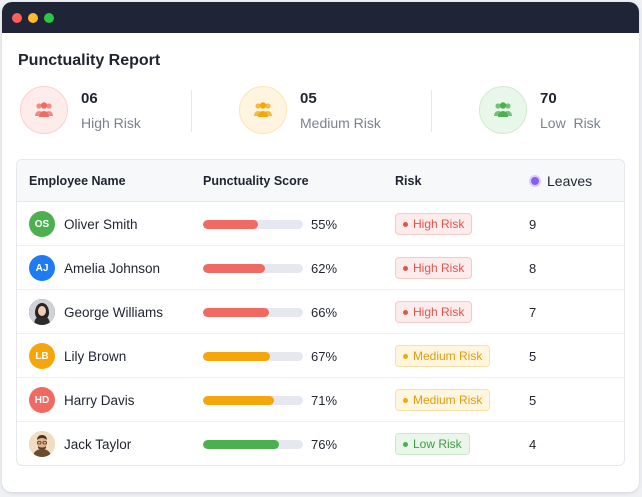 This screenshot has height=497, width=642. I want to click on page-title: Punctuality Report, so click(89, 60).